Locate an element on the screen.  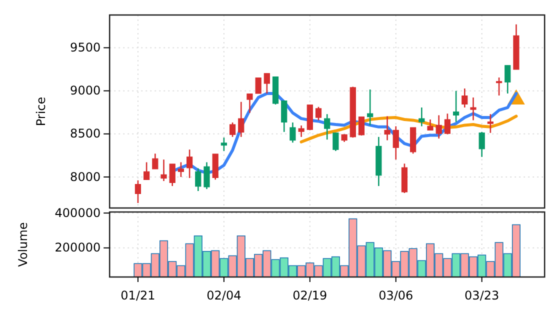
x-tick-label: 03/06 is located at coordinates (396, 295).